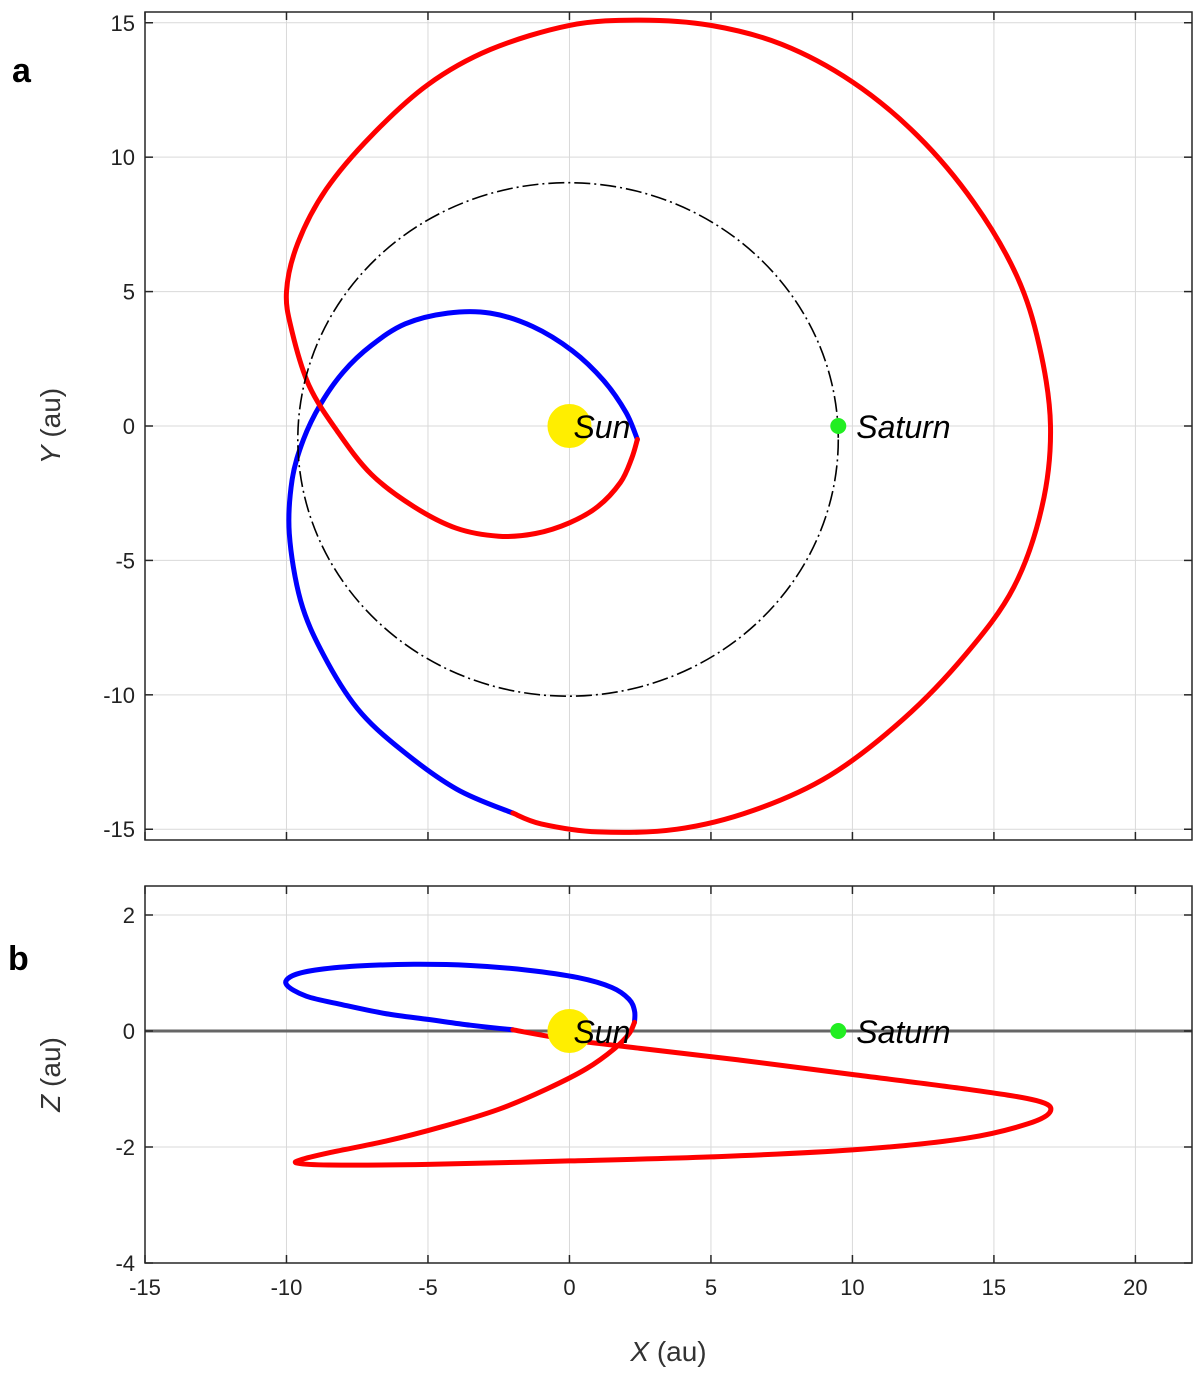 This screenshot has width=1200, height=1375. What do you see at coordinates (287, 1287) in the screenshot?
I see `x-tick-label: -10` at bounding box center [287, 1287].